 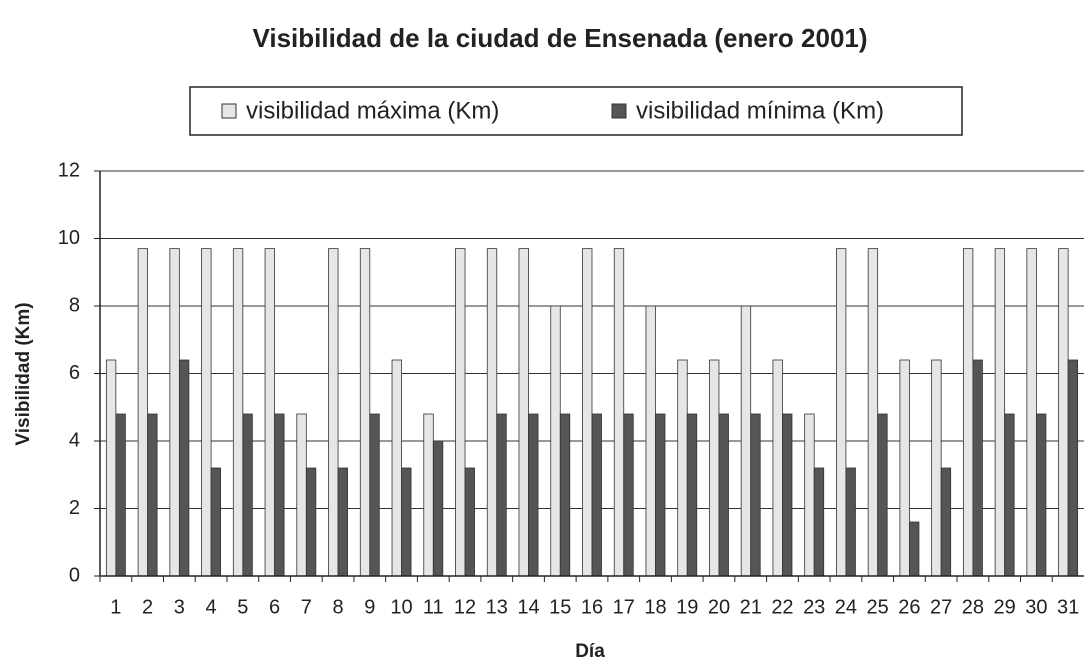 What do you see at coordinates (74, 373) in the screenshot?
I see `y-tick-label: 6` at bounding box center [74, 373].